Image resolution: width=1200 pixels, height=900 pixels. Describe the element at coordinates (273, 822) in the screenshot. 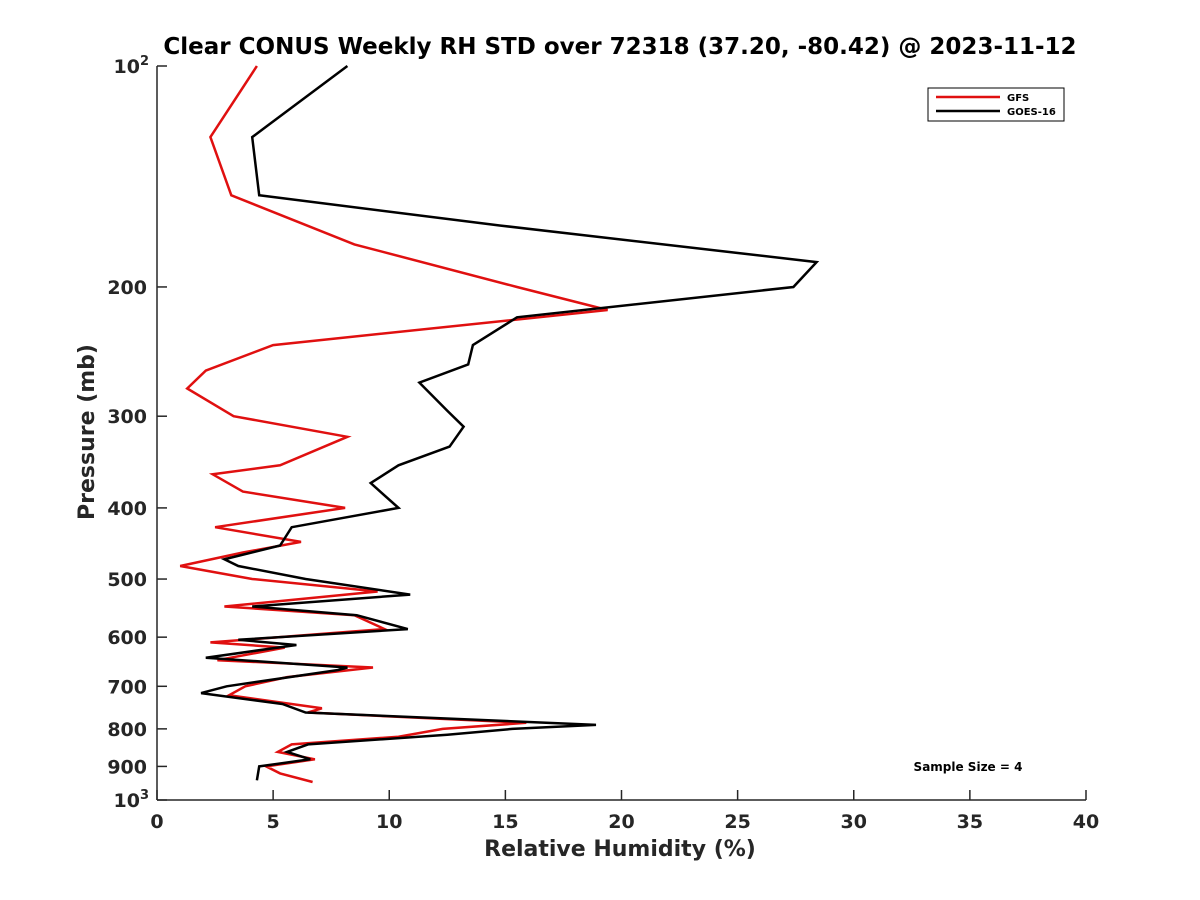

I see `x-tick-label: 5` at that location.